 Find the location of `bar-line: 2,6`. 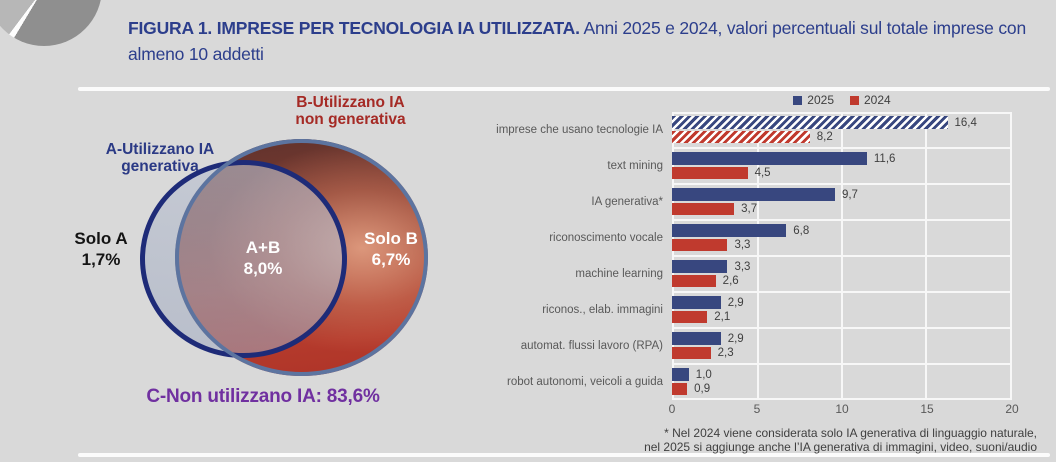

bar-line: 2,6 is located at coordinates (705, 281).